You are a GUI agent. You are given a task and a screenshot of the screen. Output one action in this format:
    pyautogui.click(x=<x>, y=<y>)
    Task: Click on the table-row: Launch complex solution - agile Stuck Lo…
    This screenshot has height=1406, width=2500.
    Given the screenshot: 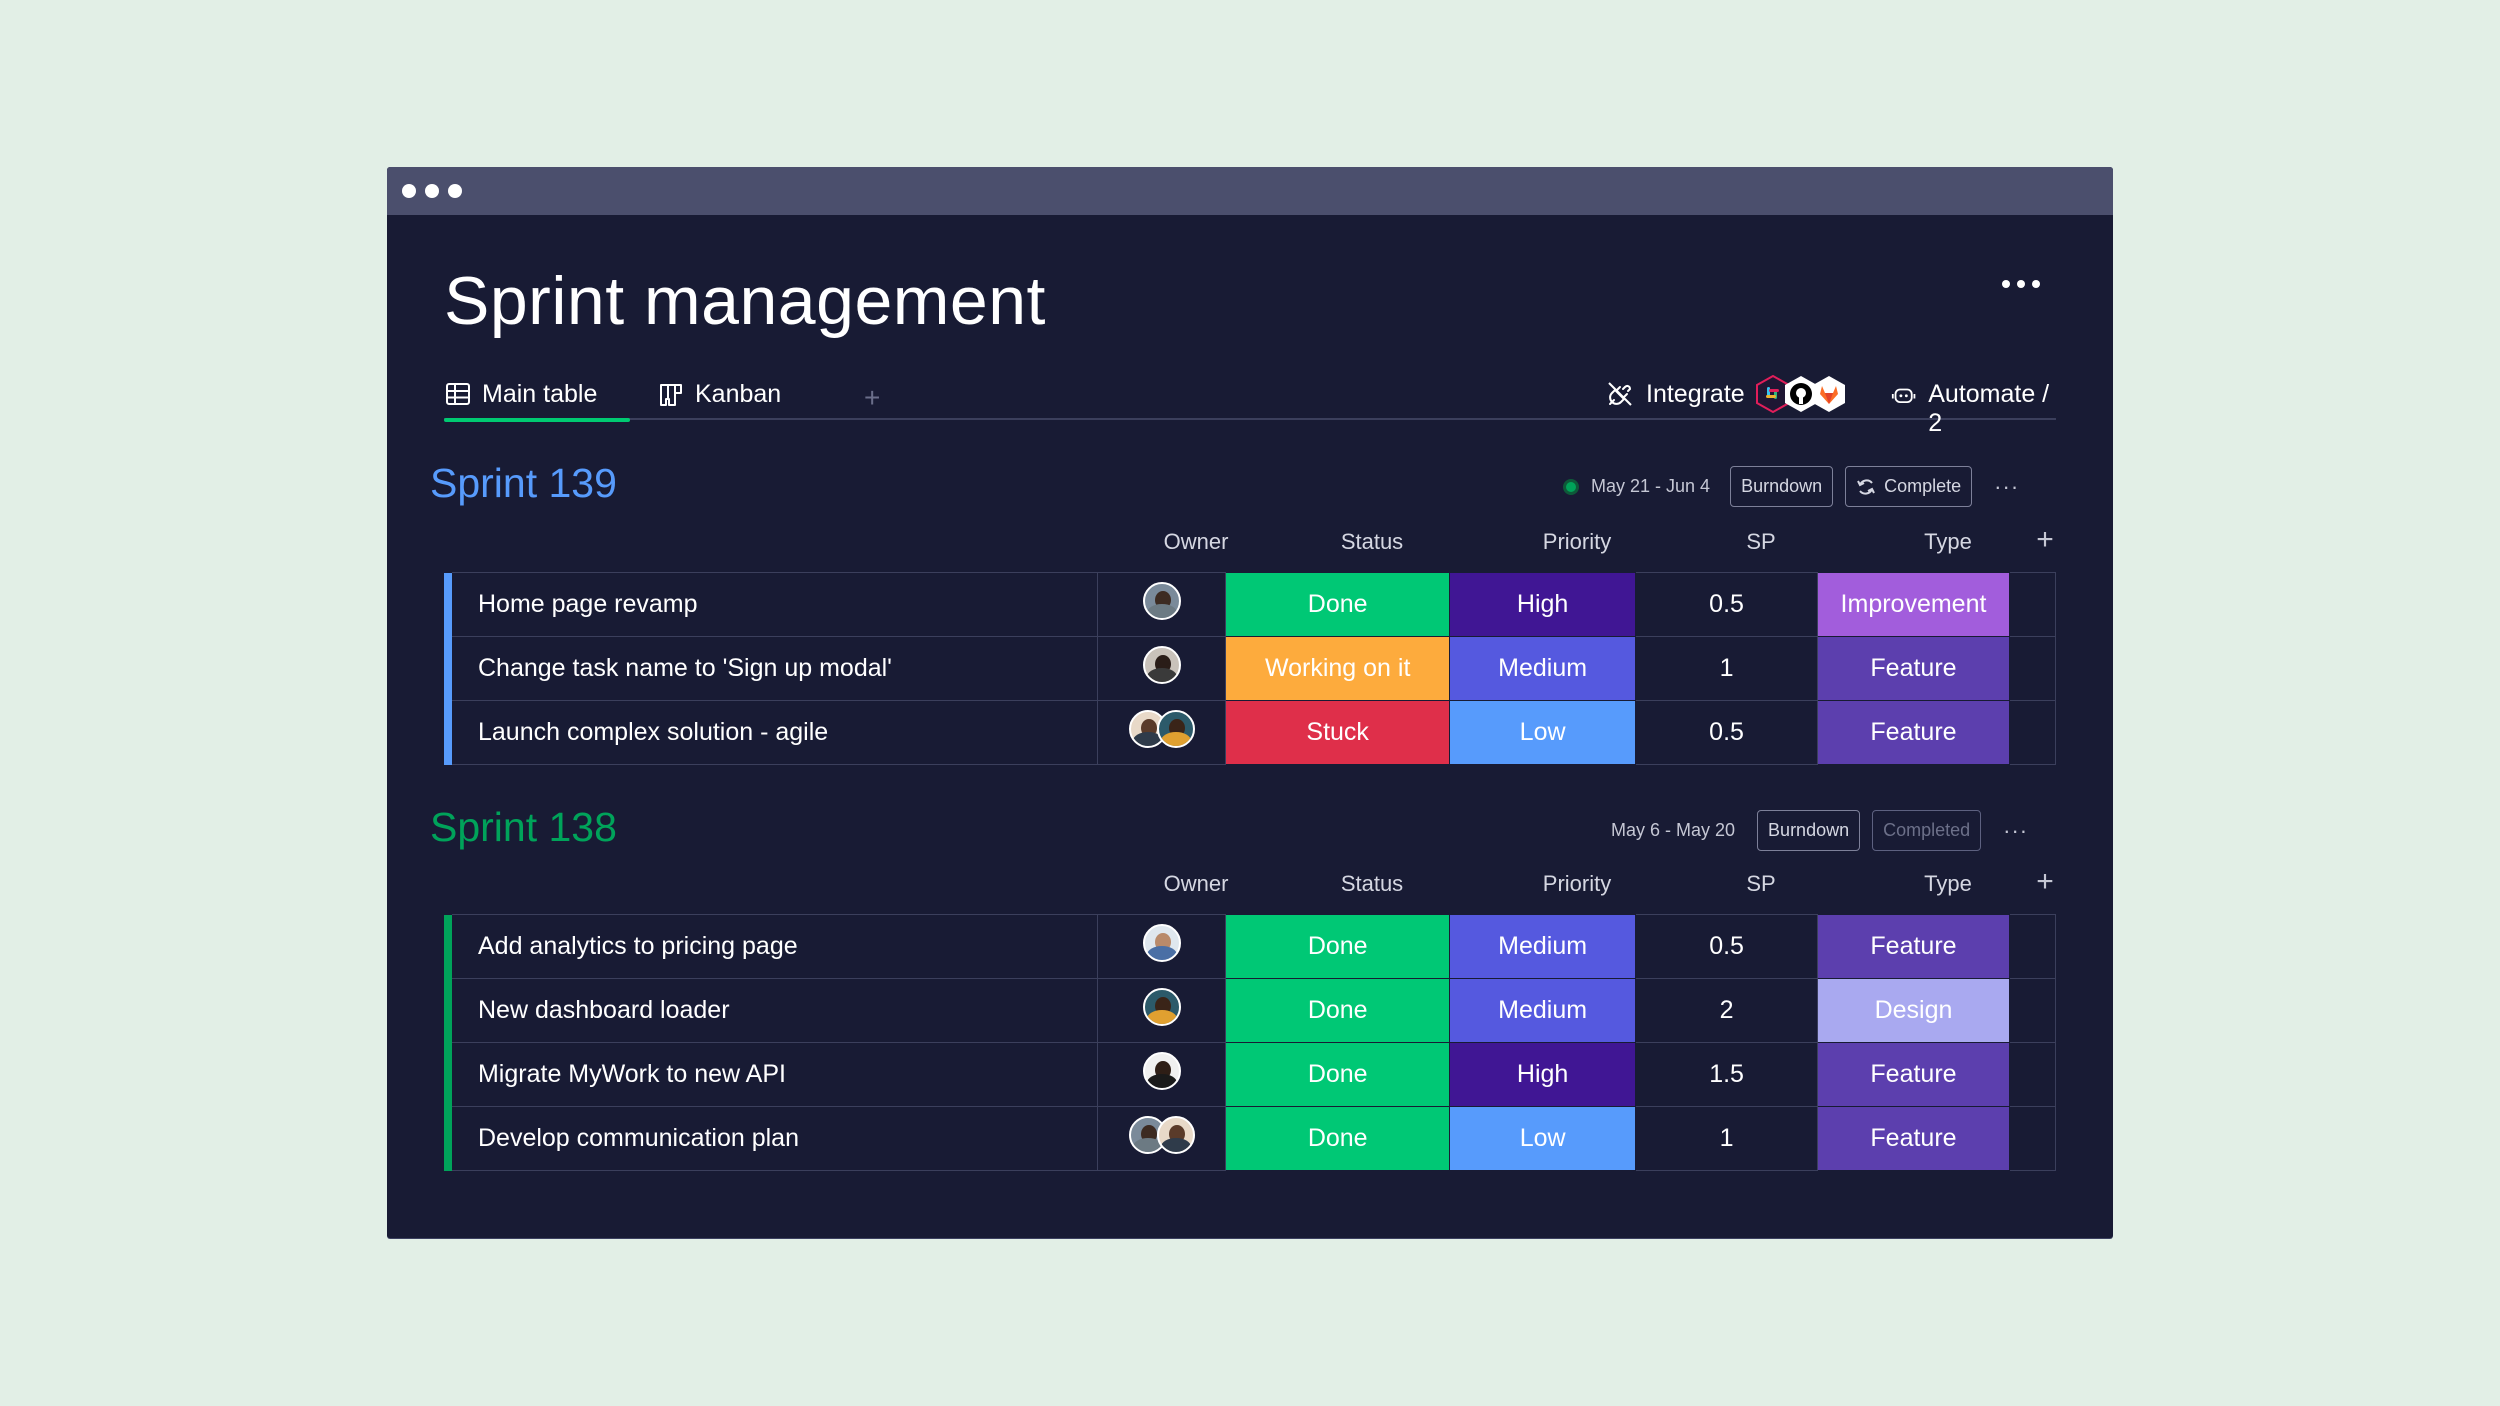 What is the action you would take?
    pyautogui.click(x=1250, y=732)
    